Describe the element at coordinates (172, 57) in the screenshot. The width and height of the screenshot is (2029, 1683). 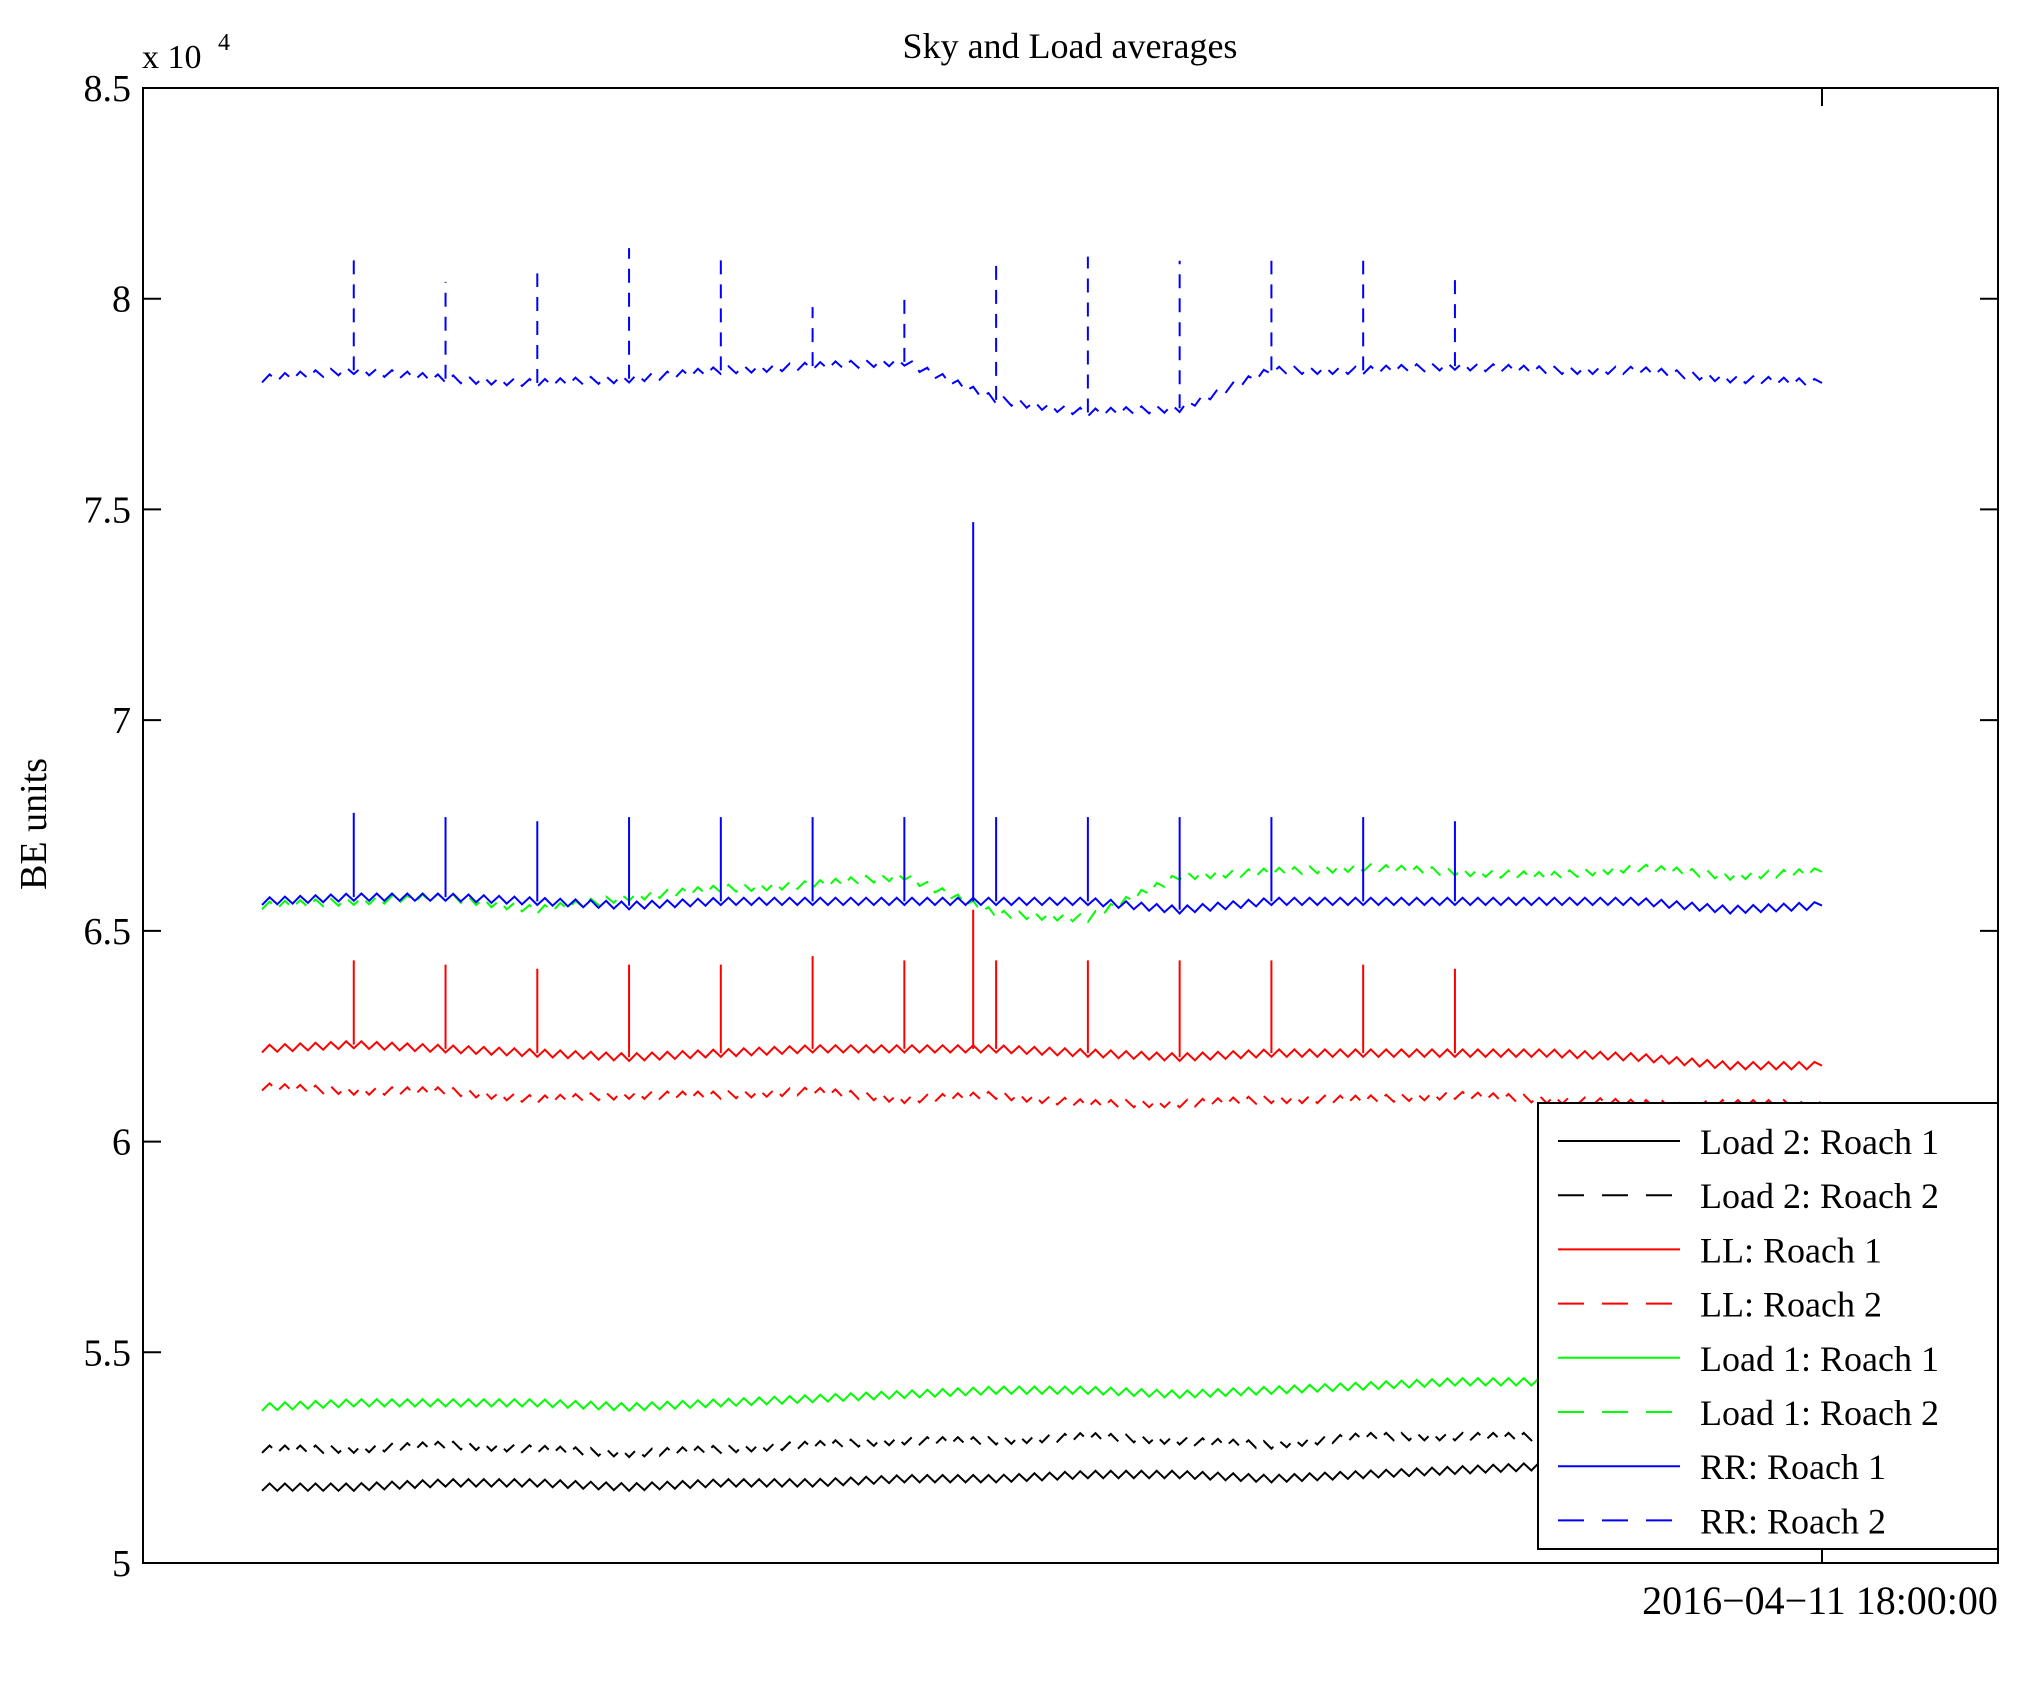
I see `y-multiplier: x 10` at that location.